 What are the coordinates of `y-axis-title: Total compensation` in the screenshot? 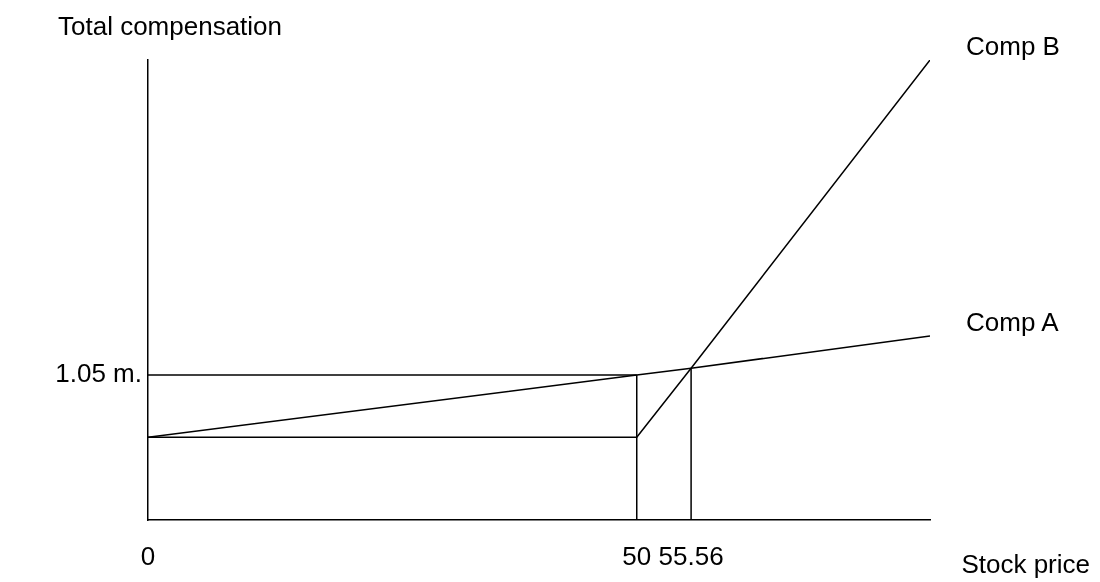 It's located at (170, 26).